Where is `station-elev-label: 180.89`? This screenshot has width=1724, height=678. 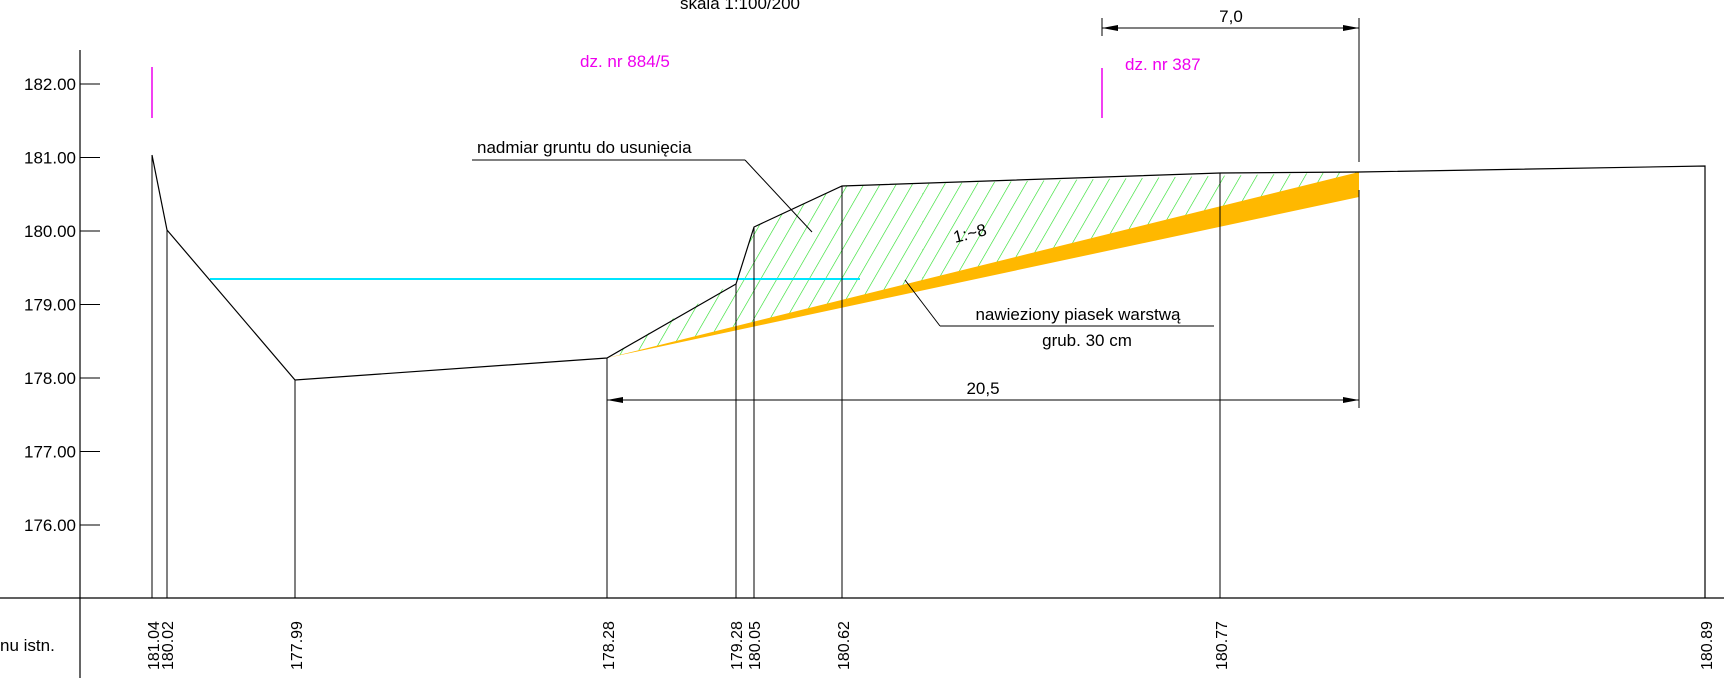
station-elev-label: 180.89 is located at coordinates (1707, 645).